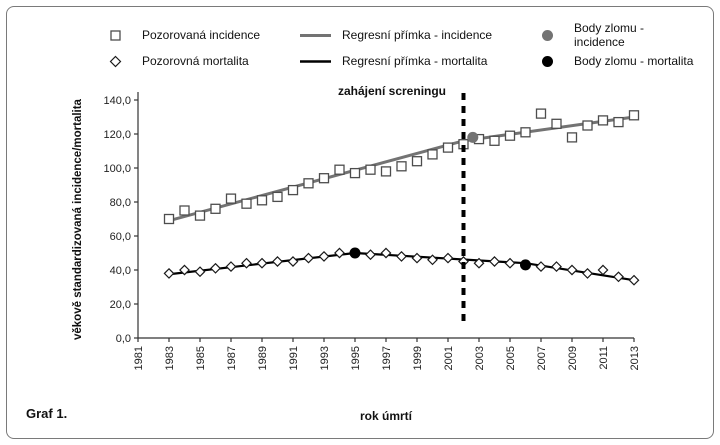  Describe the element at coordinates (449, 358) in the screenshot. I see `x-tick-label: 2001` at that location.